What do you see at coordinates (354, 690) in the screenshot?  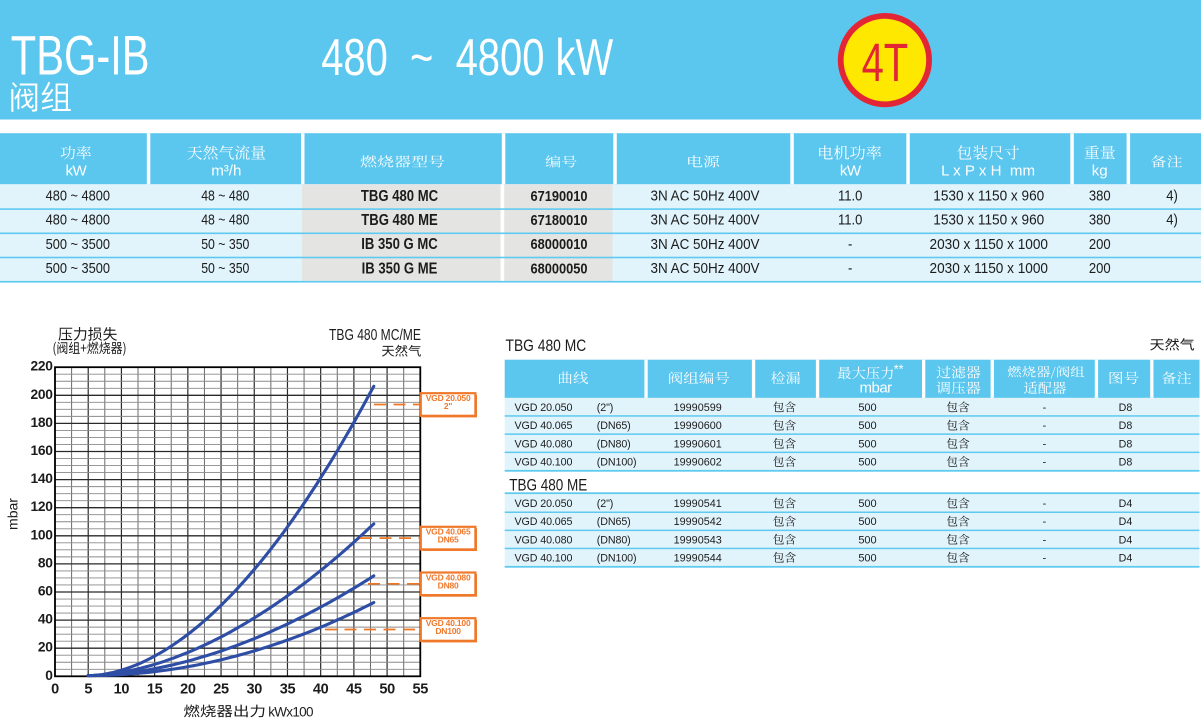 I see `svg-text: 45` at bounding box center [354, 690].